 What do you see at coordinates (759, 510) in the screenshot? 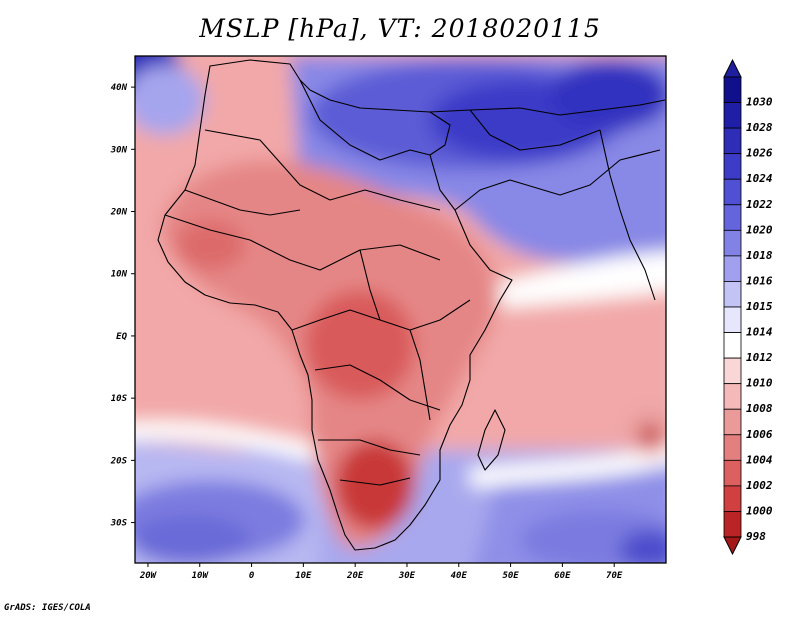
I see `colorbar-label: 1000` at bounding box center [759, 510].